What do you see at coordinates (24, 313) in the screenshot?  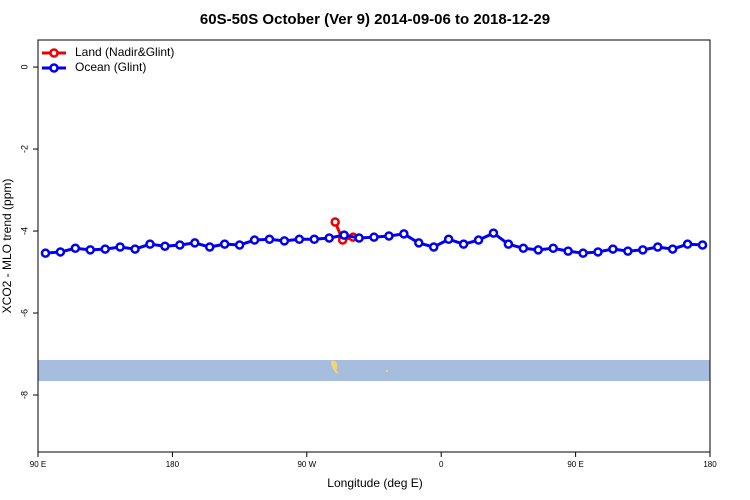 I see `y-tick-label: -6` at bounding box center [24, 313].